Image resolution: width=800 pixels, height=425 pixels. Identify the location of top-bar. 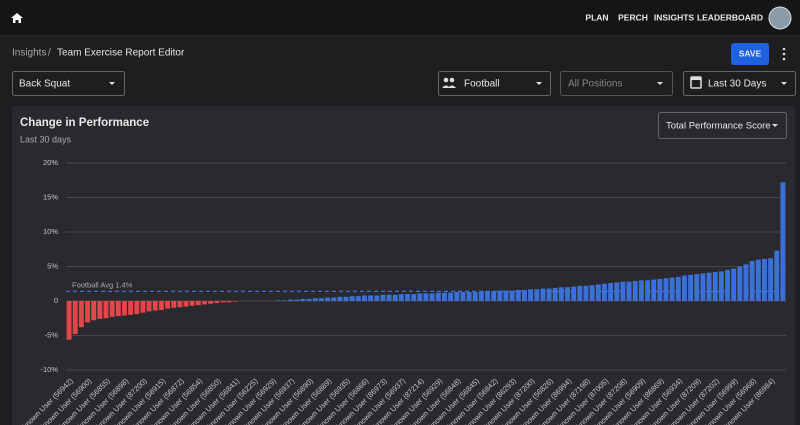
(400, 18).